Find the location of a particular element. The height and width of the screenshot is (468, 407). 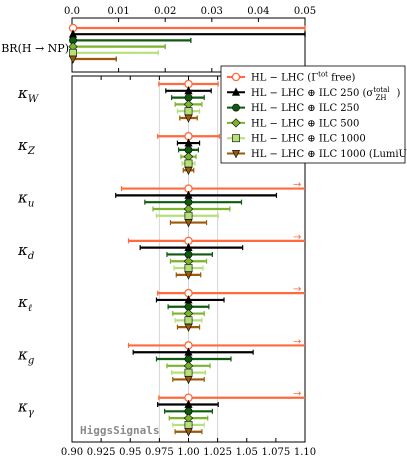

top-axis-tick-label: 0.04 is located at coordinates (258, 11).